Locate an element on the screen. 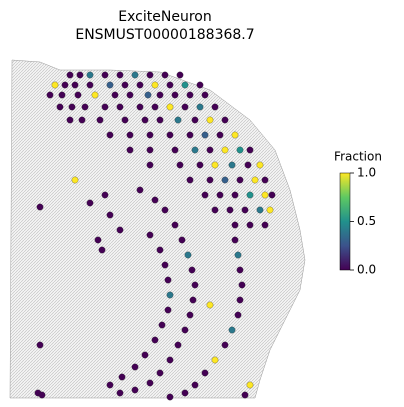  chart-subtitle: ENSMUST00000188368.7 is located at coordinates (164, 35).